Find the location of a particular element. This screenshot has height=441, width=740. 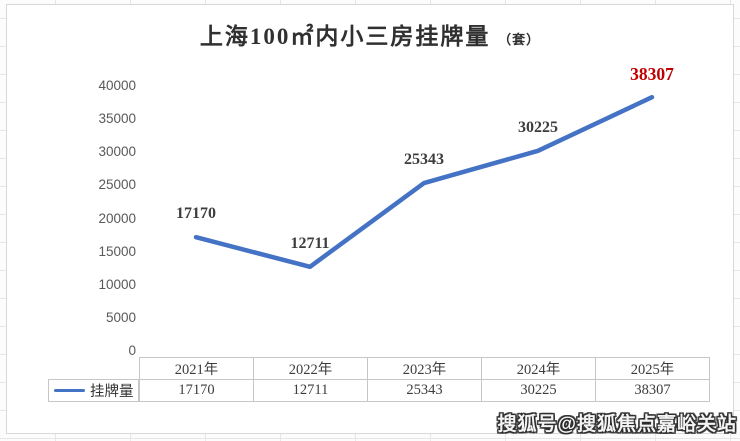

chart-title-text: 上海100㎡内小三房挂牌量 is located at coordinates (345, 36).